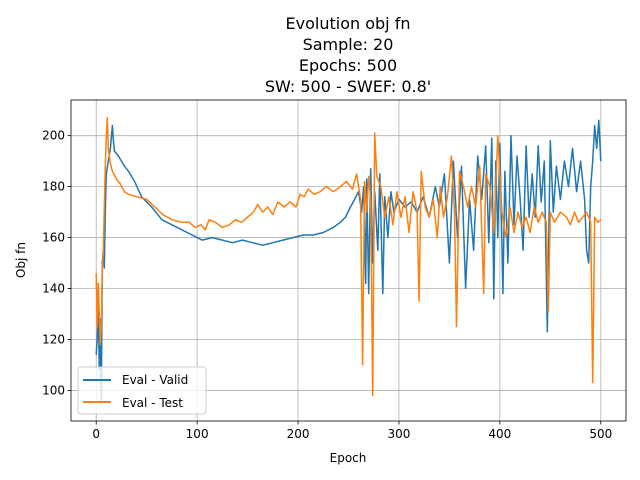 This screenshot has width=640, height=480. What do you see at coordinates (348, 458) in the screenshot?
I see `x-axis-label: Epoch` at bounding box center [348, 458].